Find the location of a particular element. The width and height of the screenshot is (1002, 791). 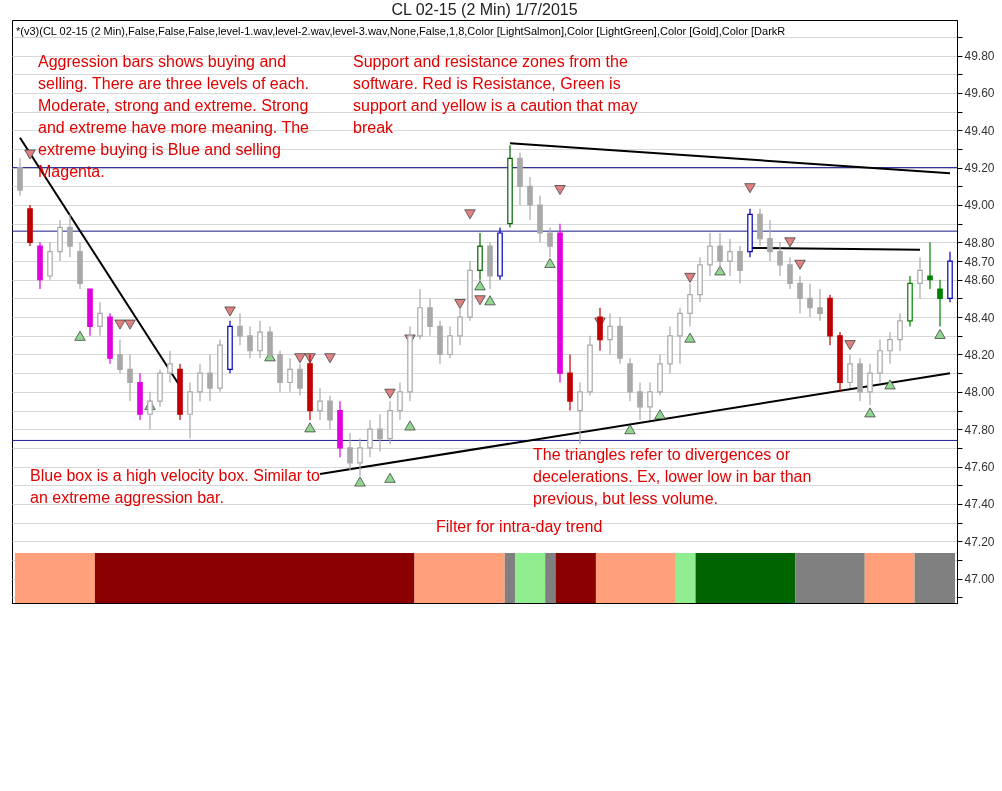

y-tick-label: 47.00 is located at coordinates (979, 579).